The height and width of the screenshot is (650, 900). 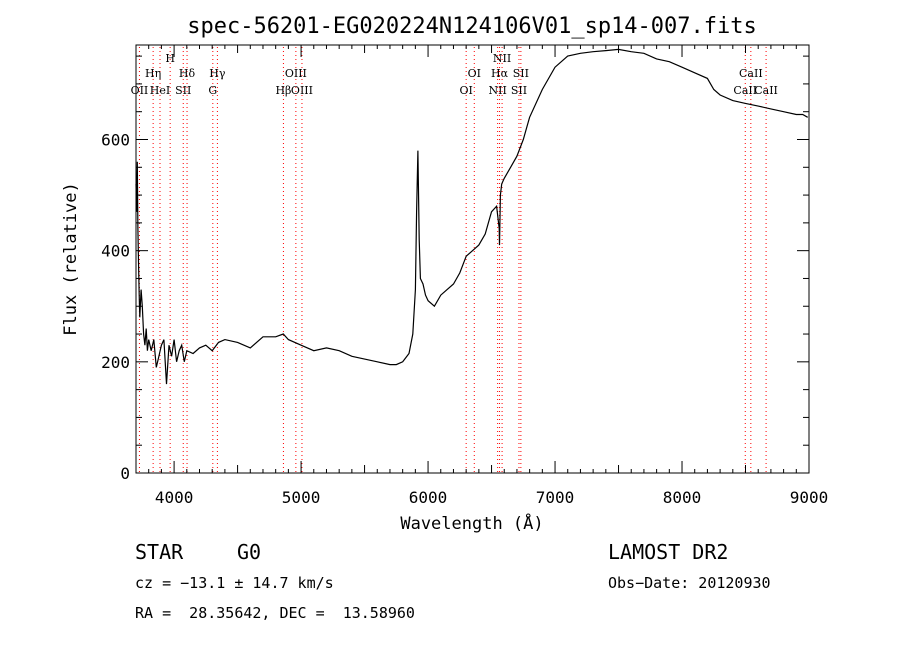 I want to click on spectral-line-label: HeI, so click(x=160, y=90).